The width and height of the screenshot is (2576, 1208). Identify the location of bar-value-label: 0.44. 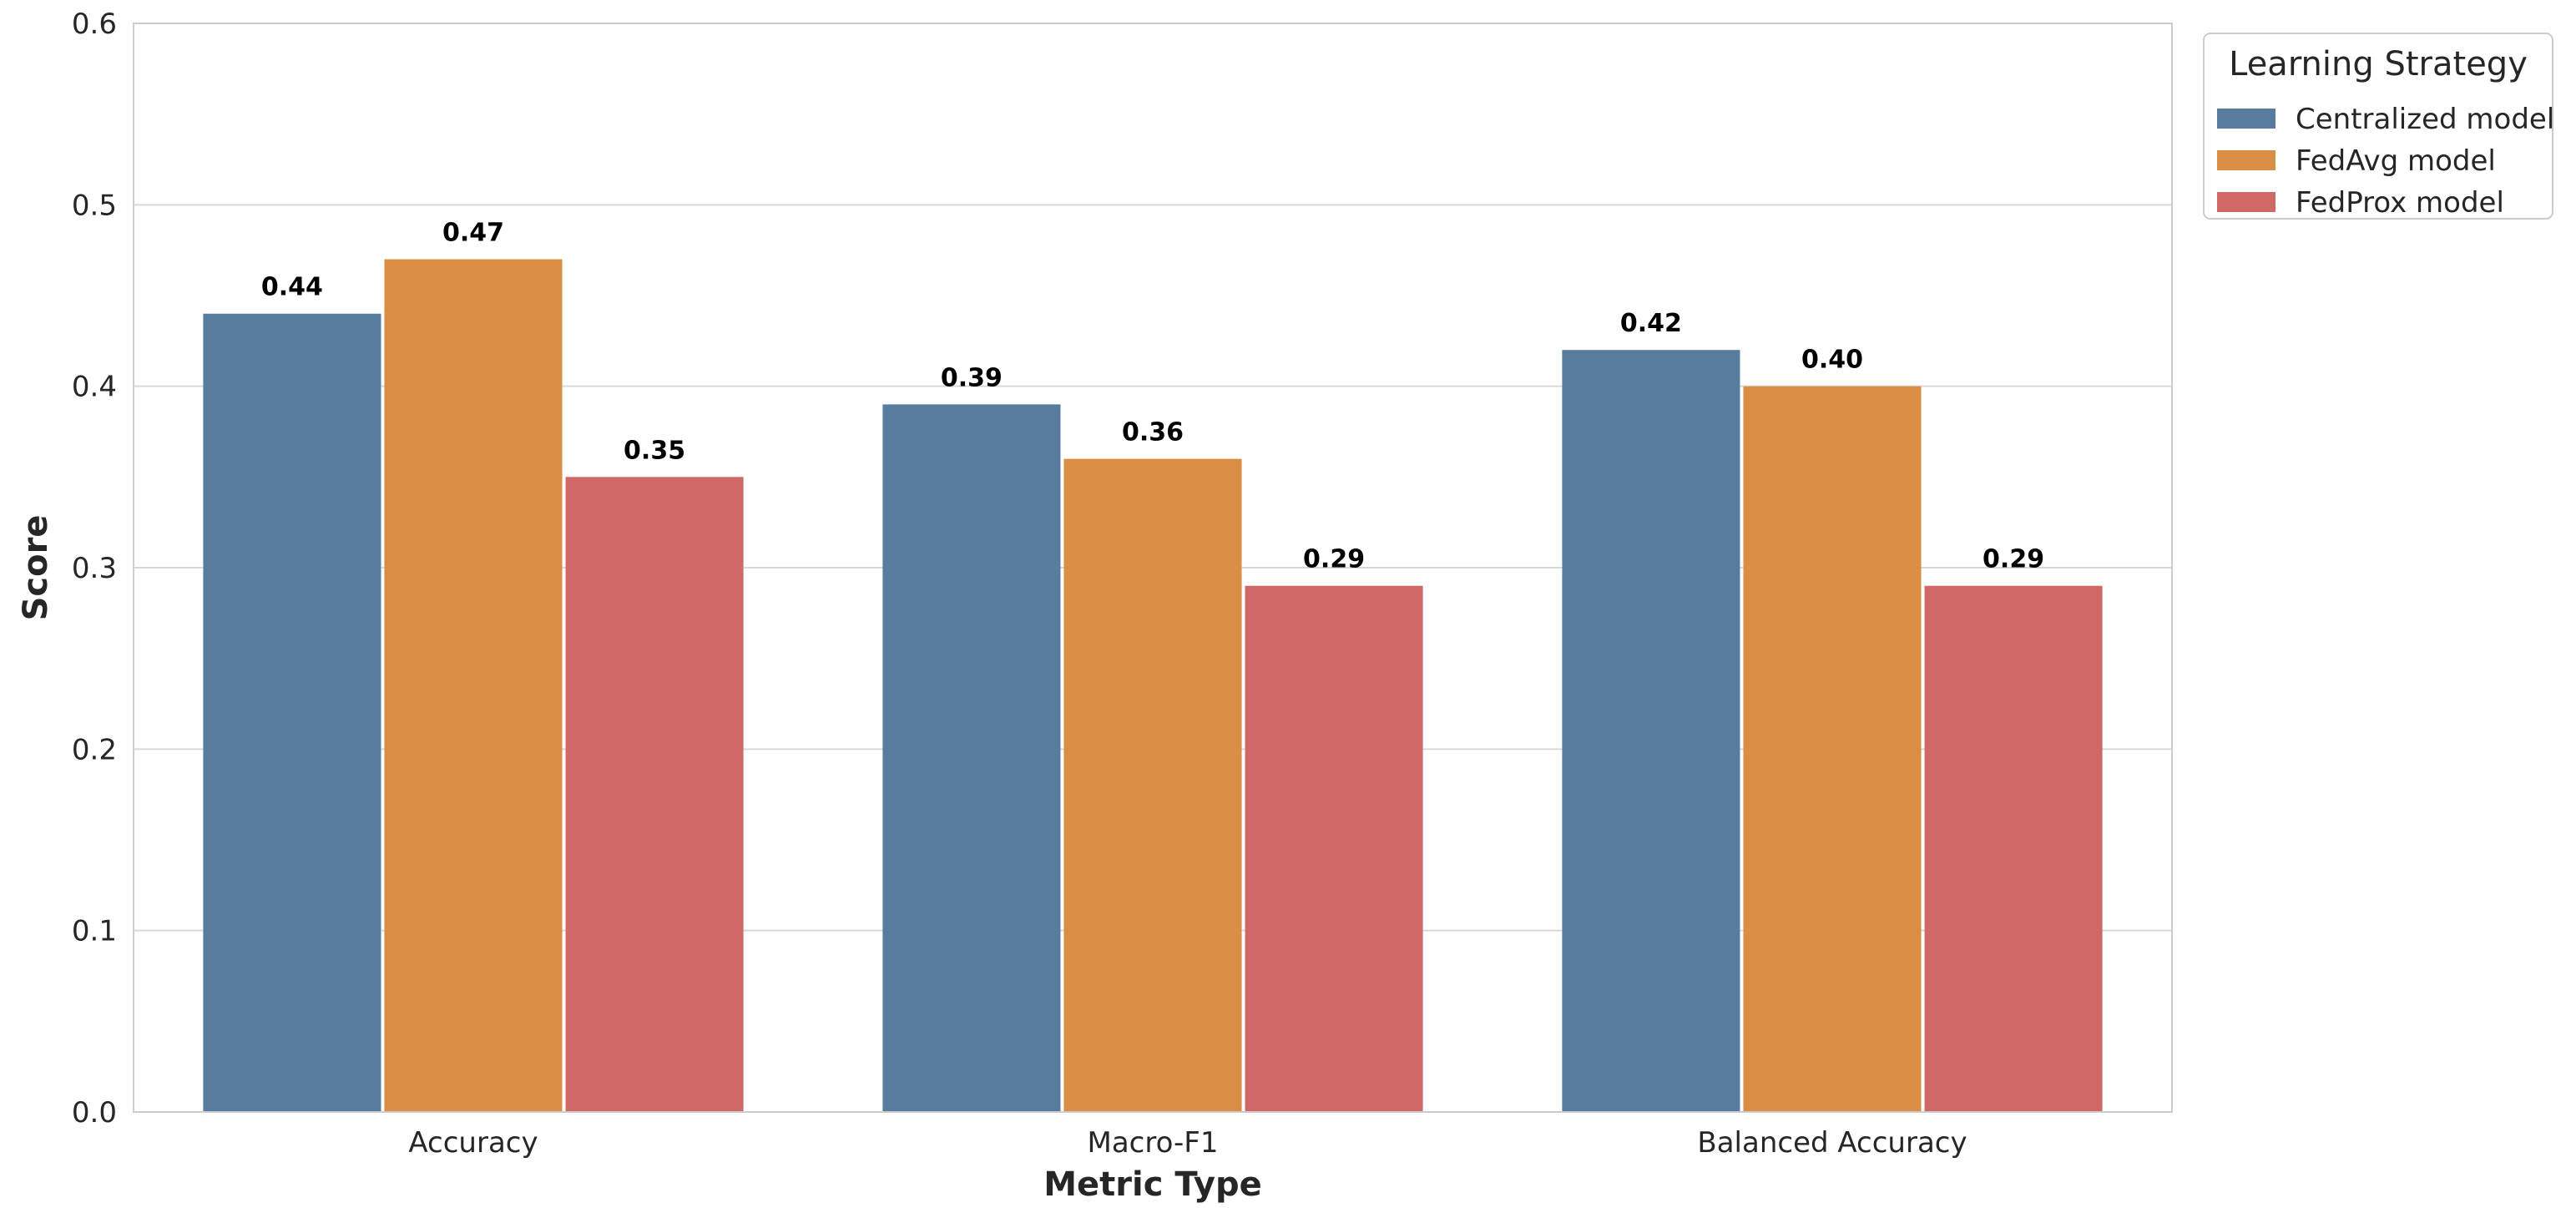
(292, 287).